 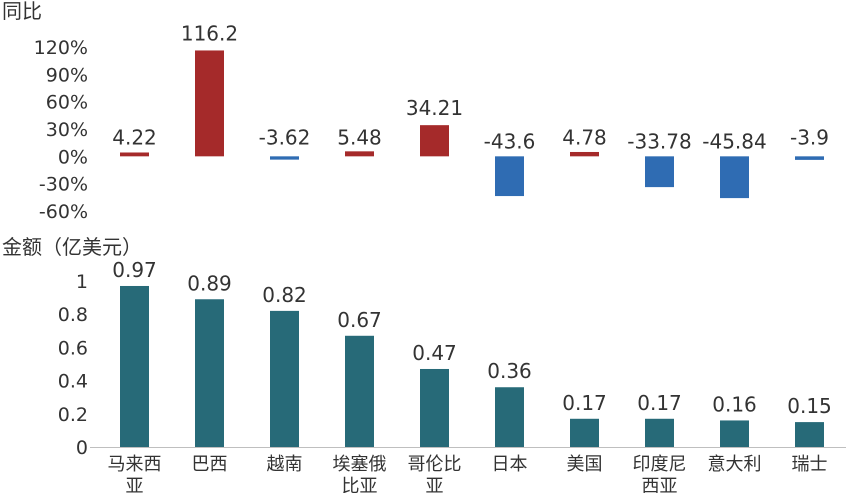 I want to click on yoy-y-tick-label: 60%, so click(x=67, y=103).